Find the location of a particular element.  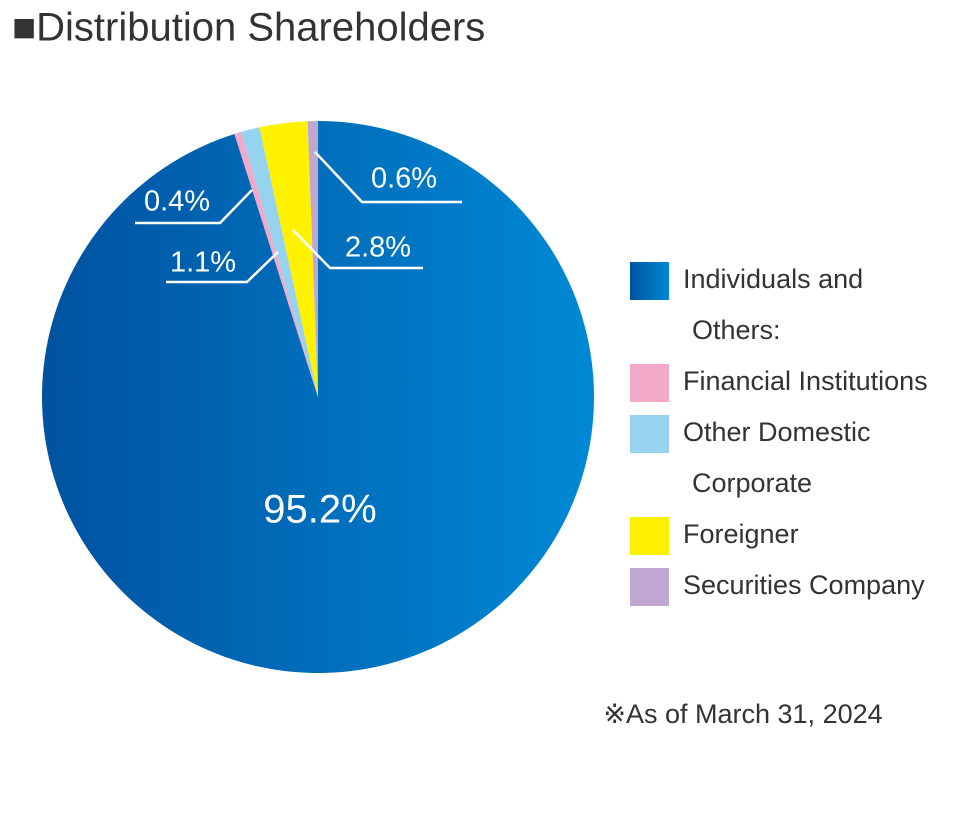

note: ※As of March 31, 2024 is located at coordinates (742, 714).